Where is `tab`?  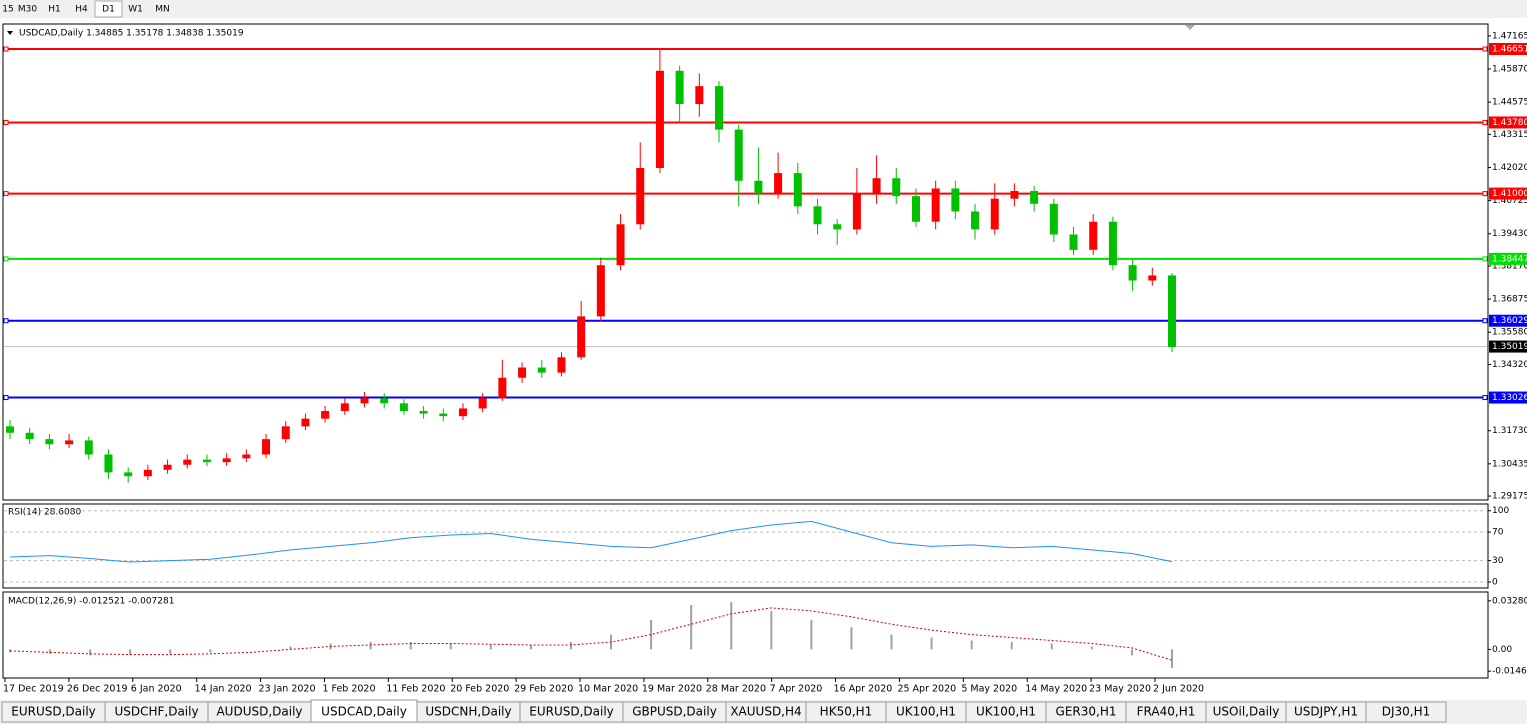 tab is located at coordinates (1406, 712).